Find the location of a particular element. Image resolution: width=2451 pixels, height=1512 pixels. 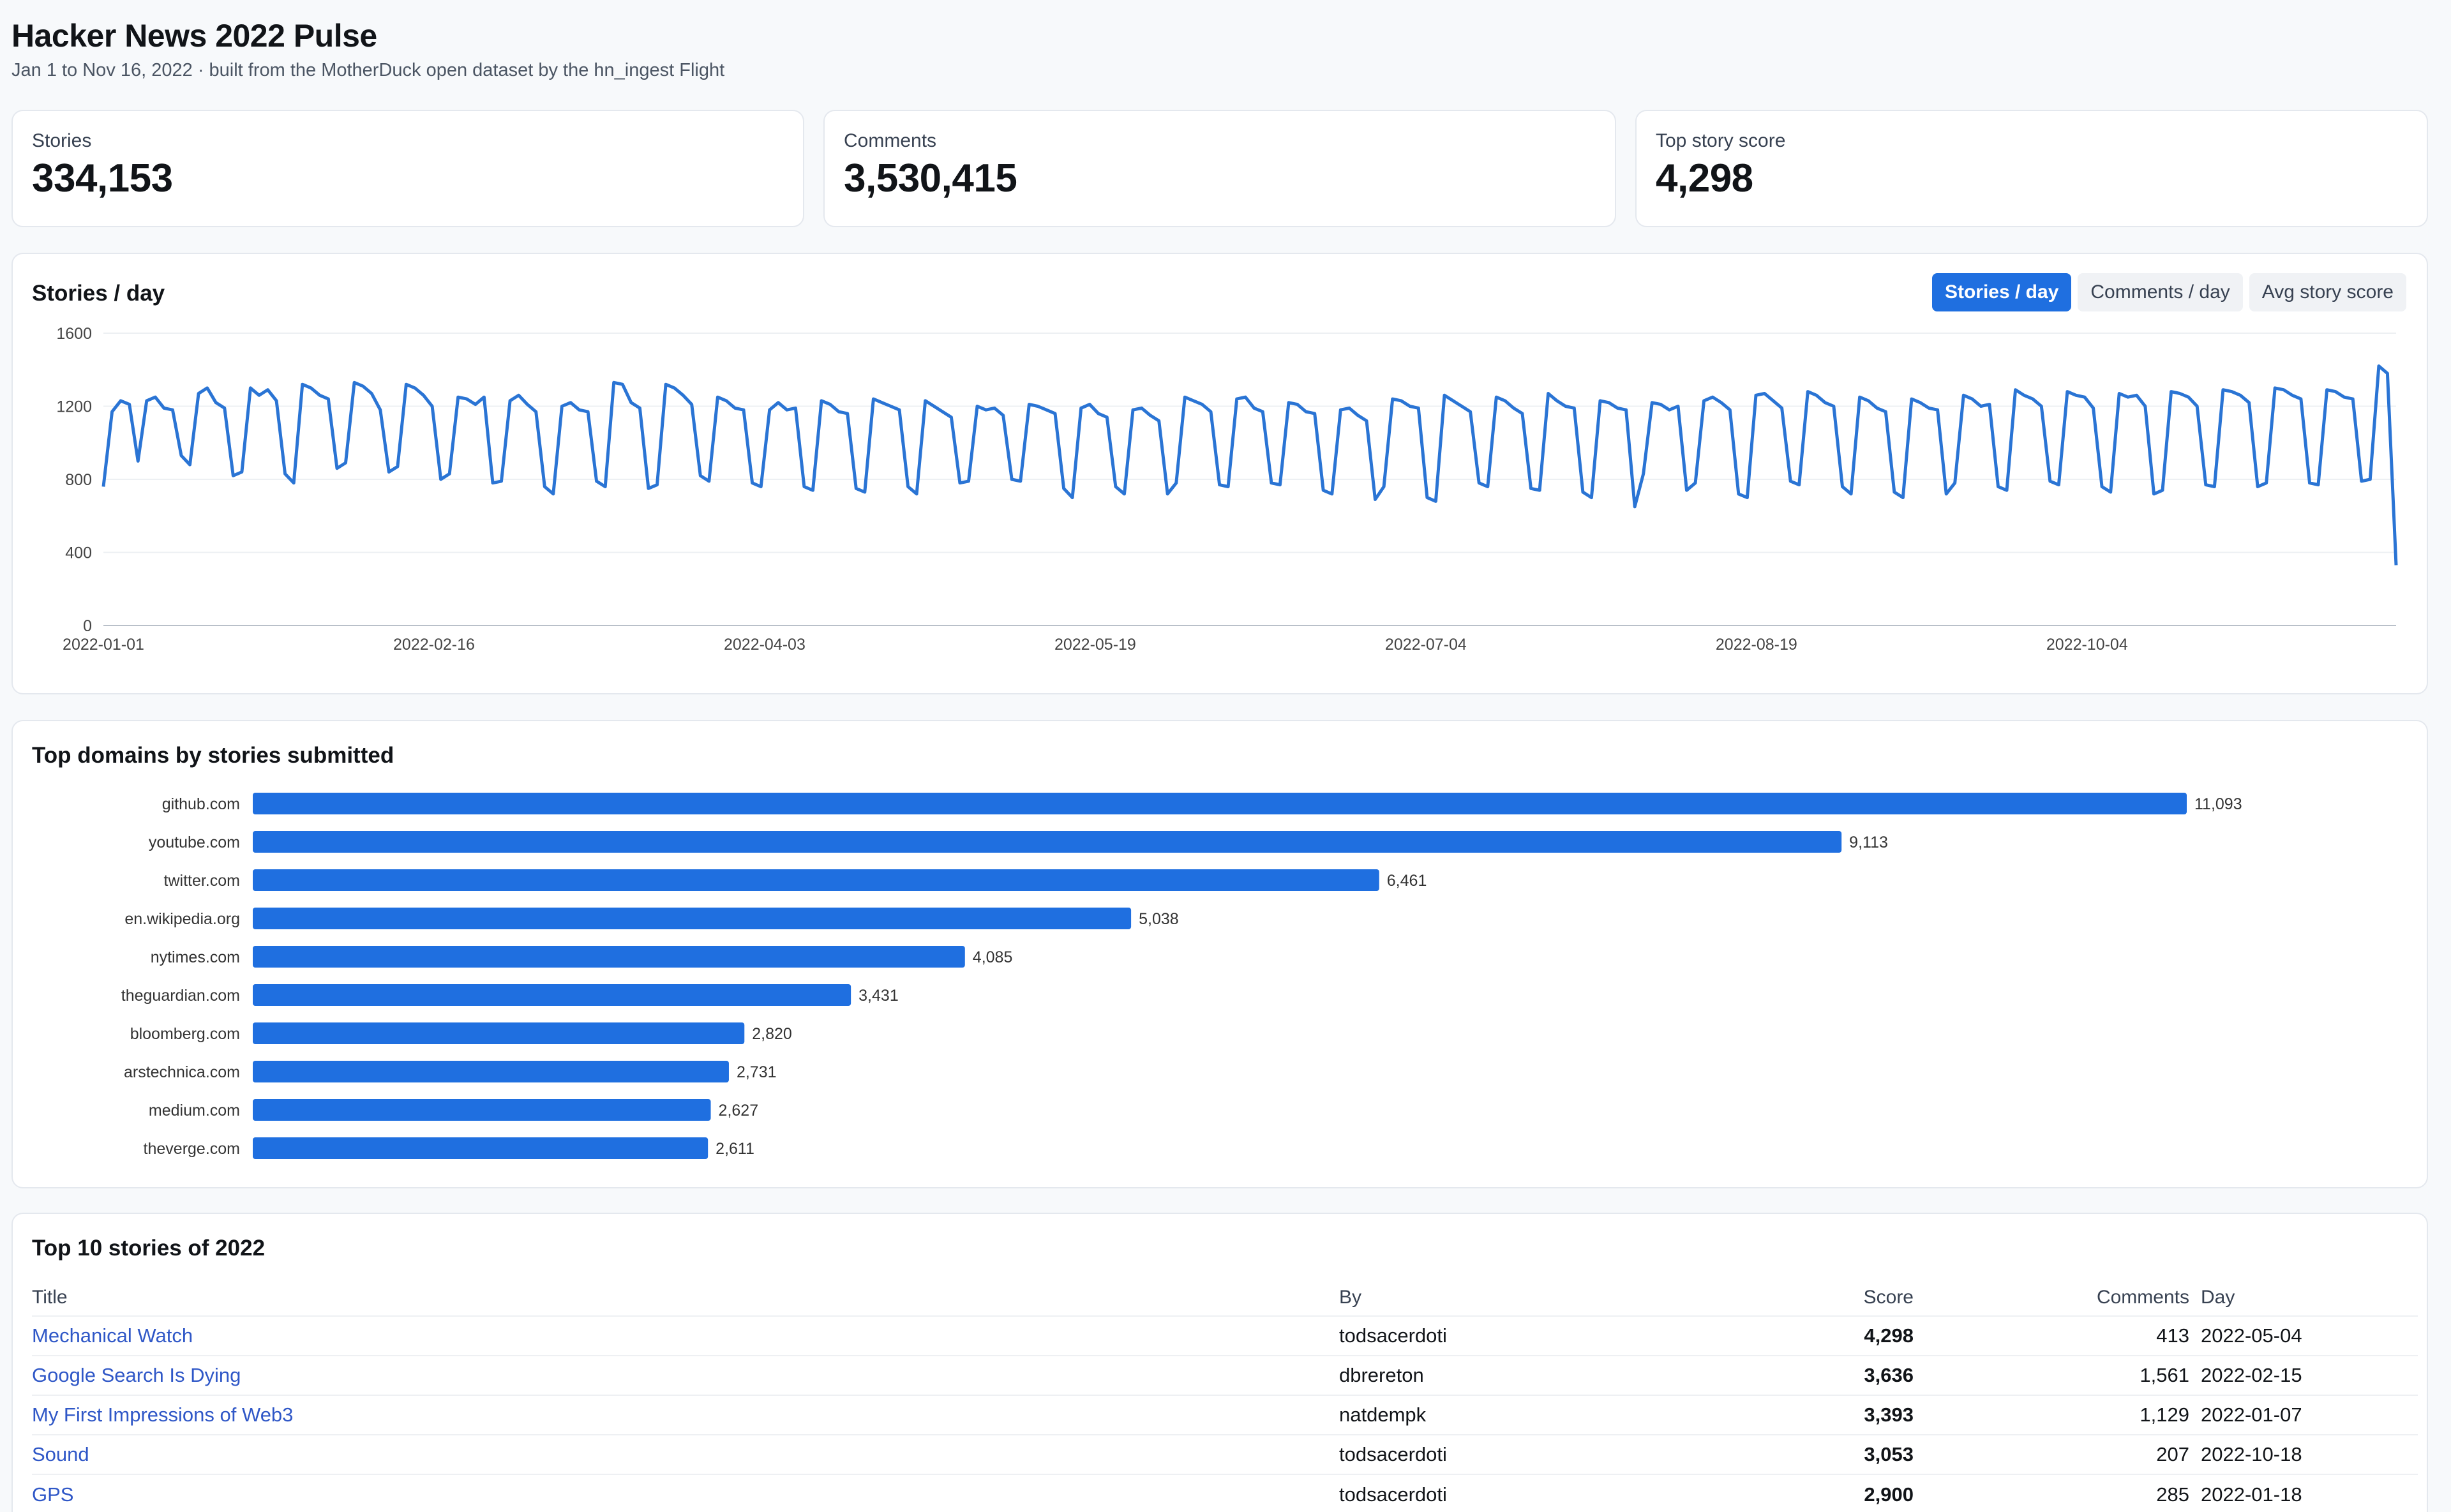

story-comments: 207 is located at coordinates (2057, 1454).